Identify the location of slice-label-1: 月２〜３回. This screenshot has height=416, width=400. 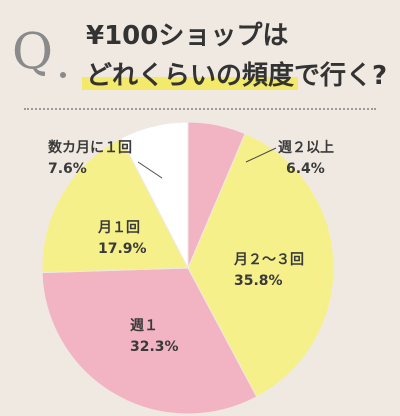
(268, 260).